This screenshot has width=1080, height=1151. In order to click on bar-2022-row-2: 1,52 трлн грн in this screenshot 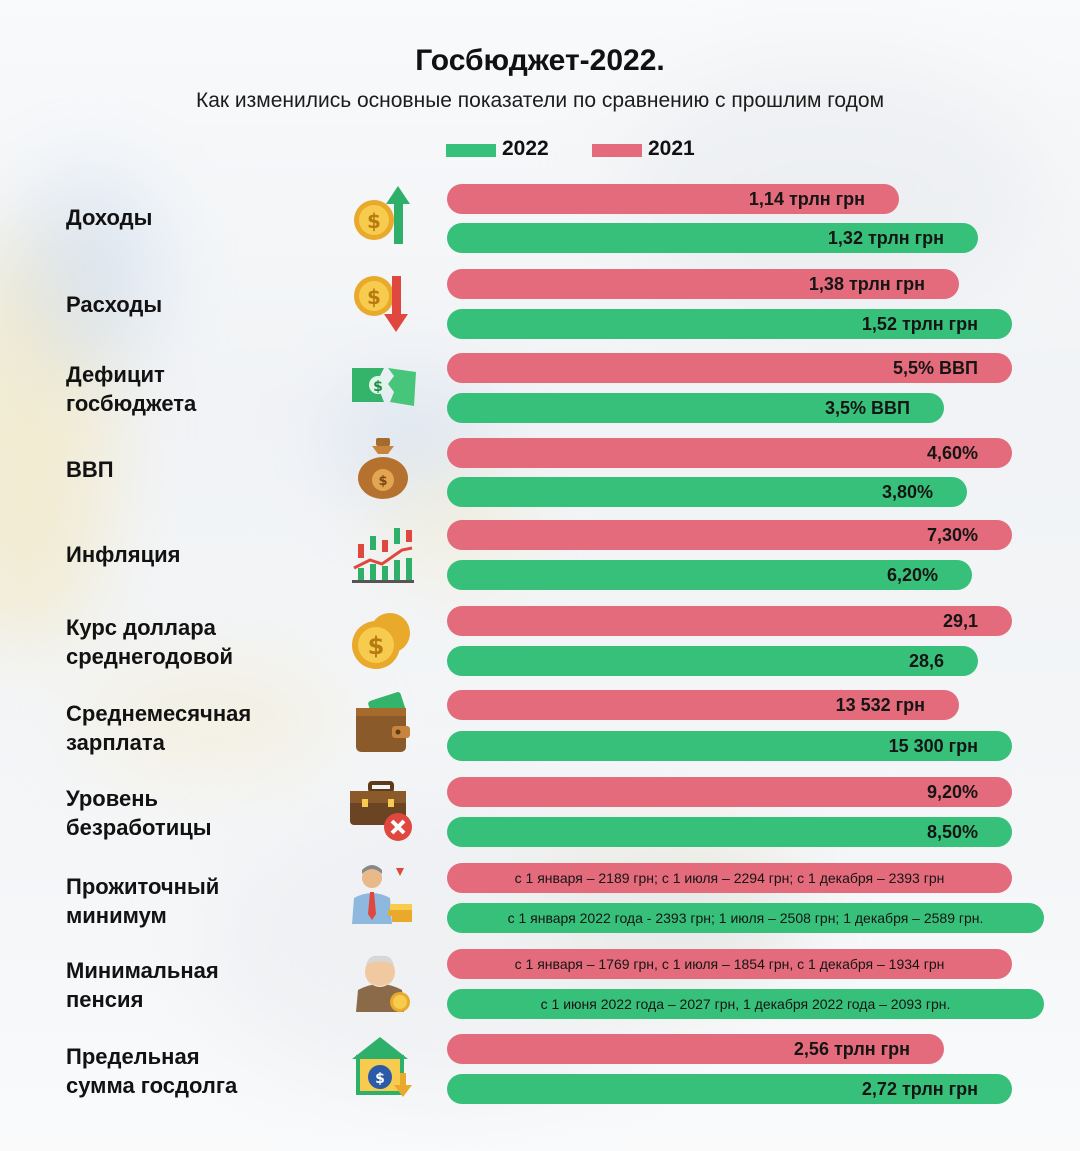, I will do `click(729, 324)`.